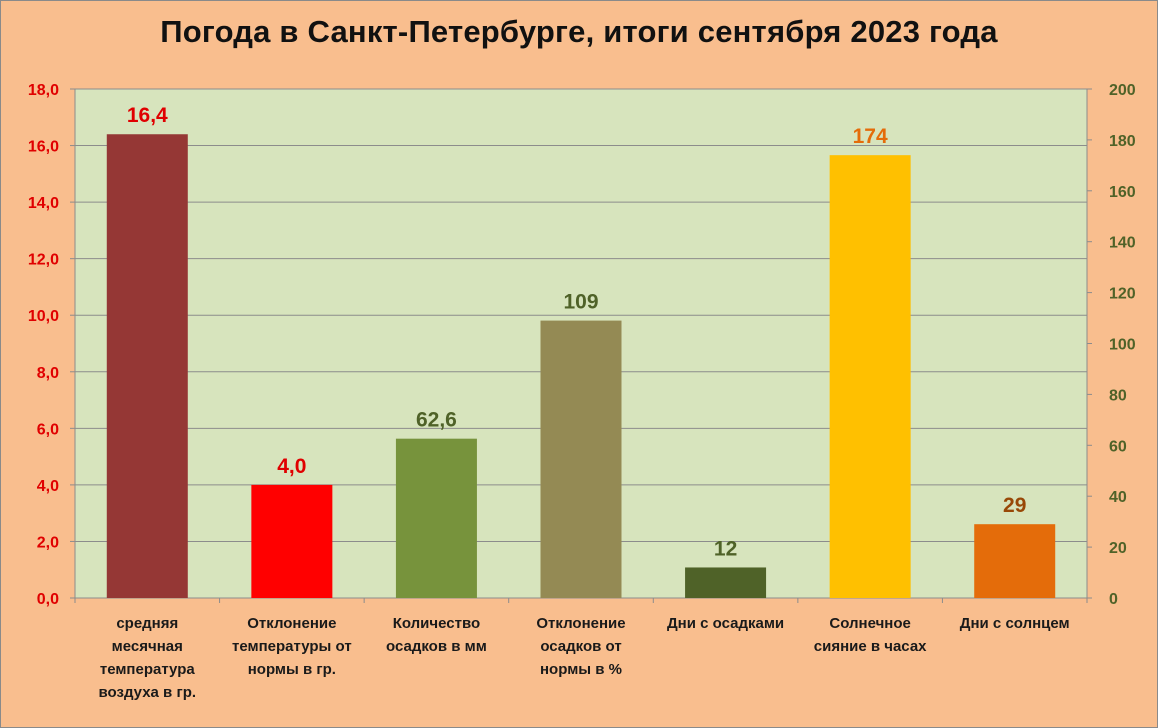  I want to click on right-tick-label: 160, so click(1122, 192).